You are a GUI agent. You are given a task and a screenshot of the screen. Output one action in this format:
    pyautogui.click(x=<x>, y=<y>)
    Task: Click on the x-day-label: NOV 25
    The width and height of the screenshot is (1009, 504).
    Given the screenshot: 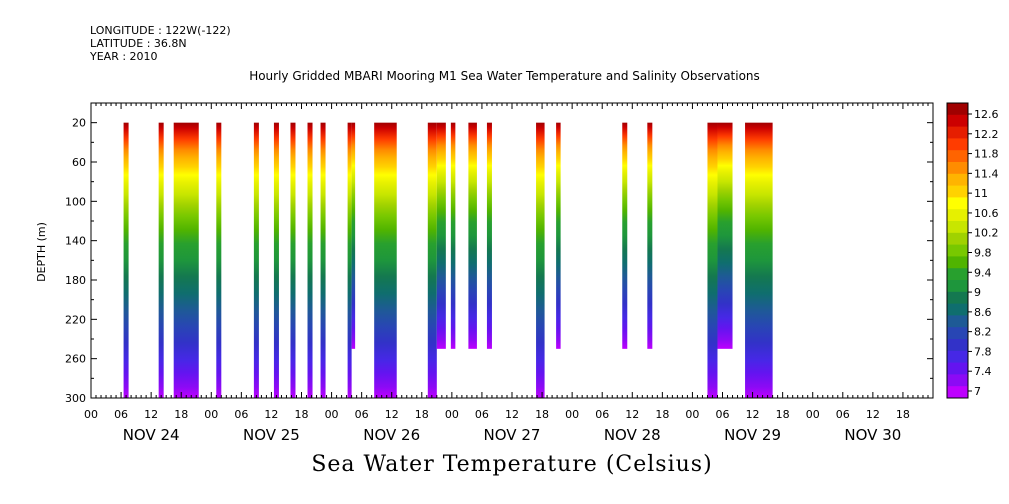 What is the action you would take?
    pyautogui.click(x=271, y=435)
    